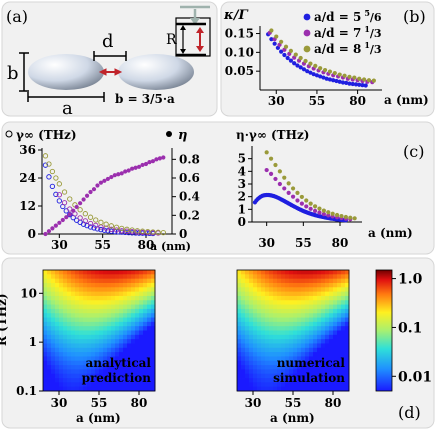  Describe the element at coordinates (59, 403) in the screenshot. I see `heatmap-xtick-label: 30` at that location.